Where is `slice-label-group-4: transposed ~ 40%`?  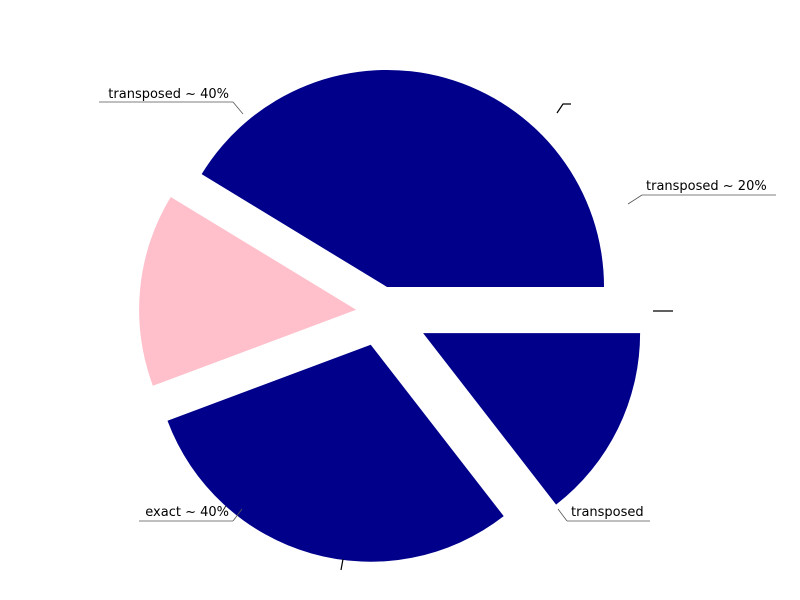 slice-label-group-4: transposed ~ 40% is located at coordinates (171, 101).